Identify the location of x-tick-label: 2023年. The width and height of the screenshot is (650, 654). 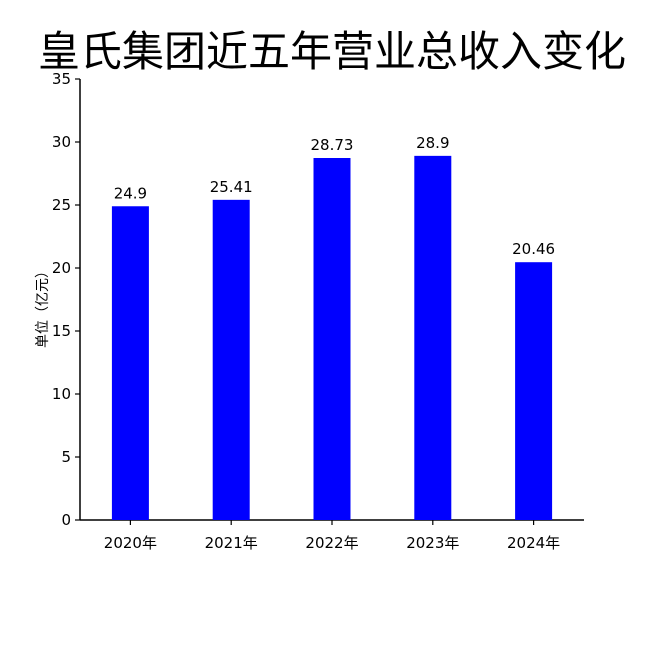
(432, 543).